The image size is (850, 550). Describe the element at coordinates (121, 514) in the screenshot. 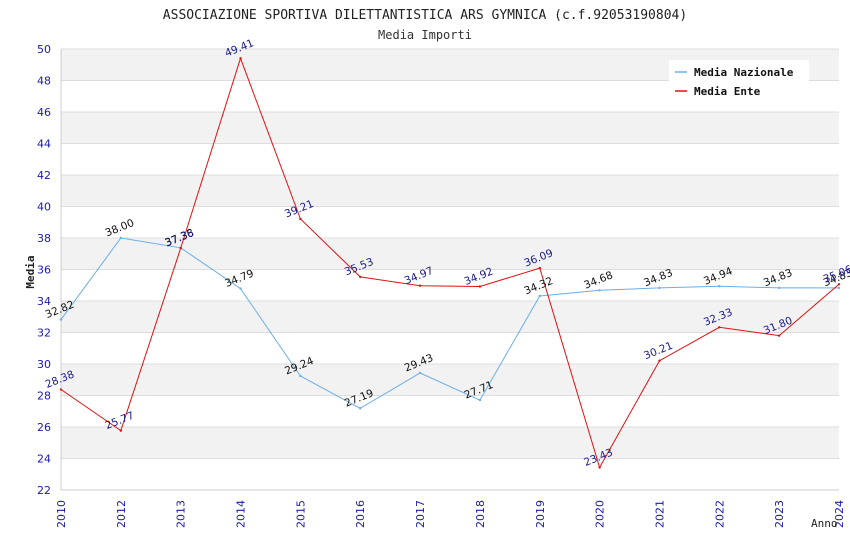

I see `x-tick-label: 2012` at that location.